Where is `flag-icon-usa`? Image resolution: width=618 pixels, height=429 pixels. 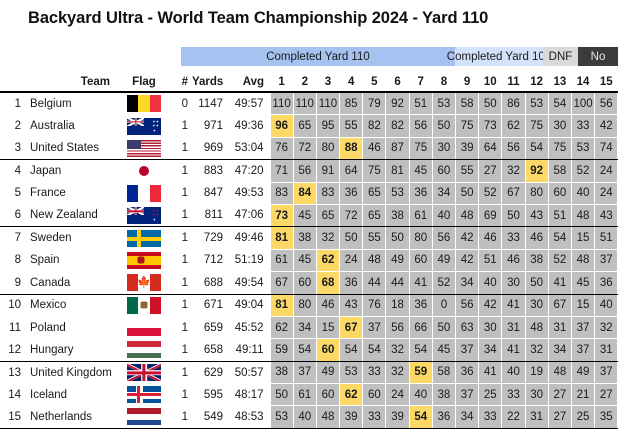
flag-icon-usa is located at coordinates (144, 148).